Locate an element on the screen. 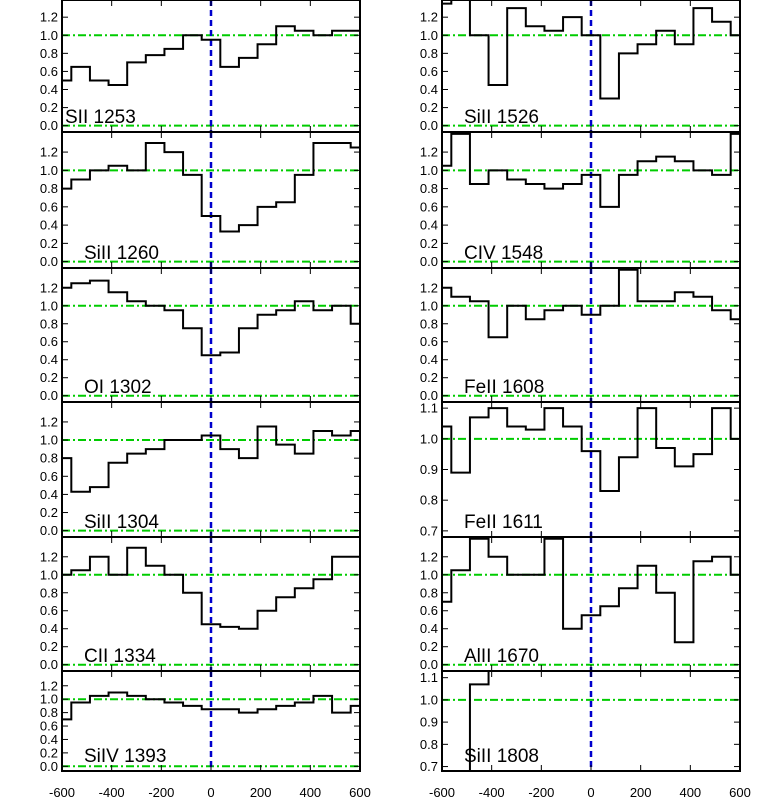 The image size is (761, 807). y-tick-label: 0.7 is located at coordinates (429, 530).